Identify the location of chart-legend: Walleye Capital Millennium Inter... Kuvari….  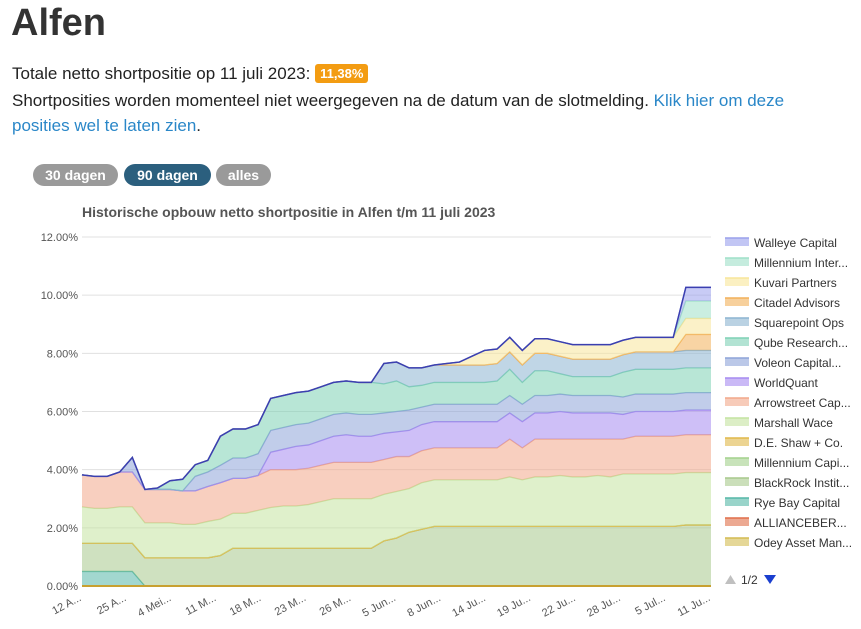
(788, 393).